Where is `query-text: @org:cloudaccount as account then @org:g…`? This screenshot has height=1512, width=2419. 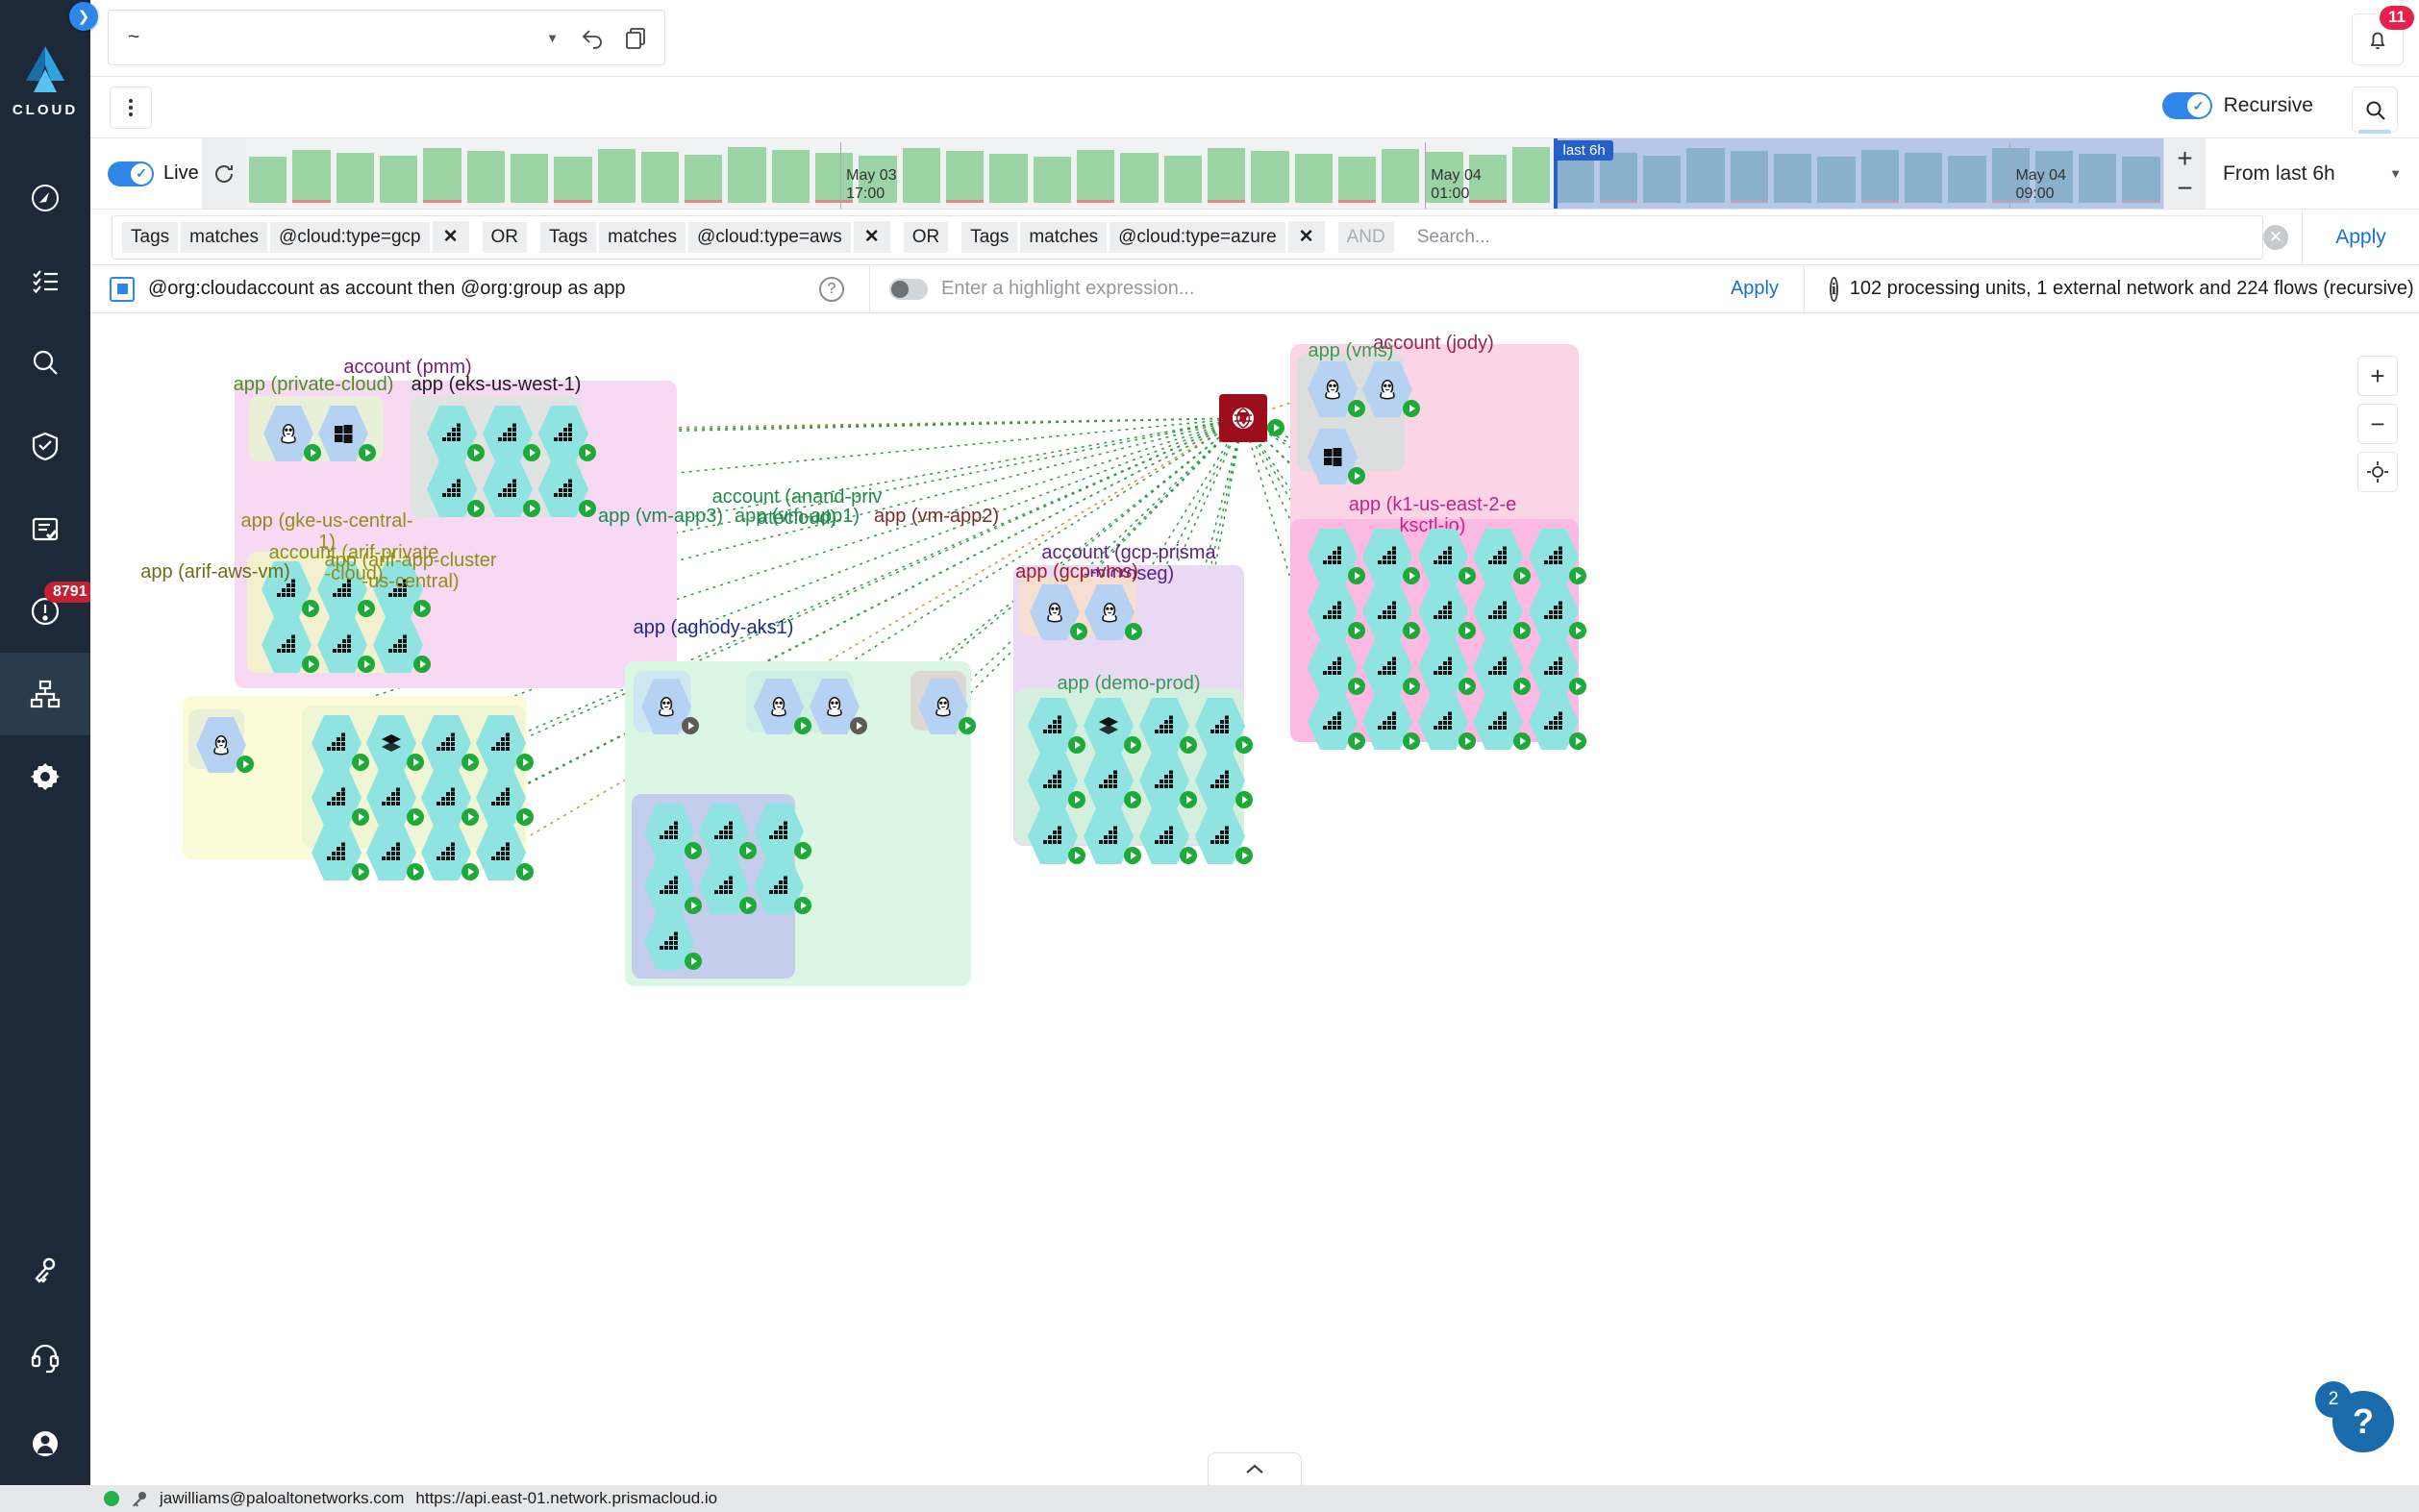 query-text: @org:cloudaccount as account then @org:g… is located at coordinates (387, 288).